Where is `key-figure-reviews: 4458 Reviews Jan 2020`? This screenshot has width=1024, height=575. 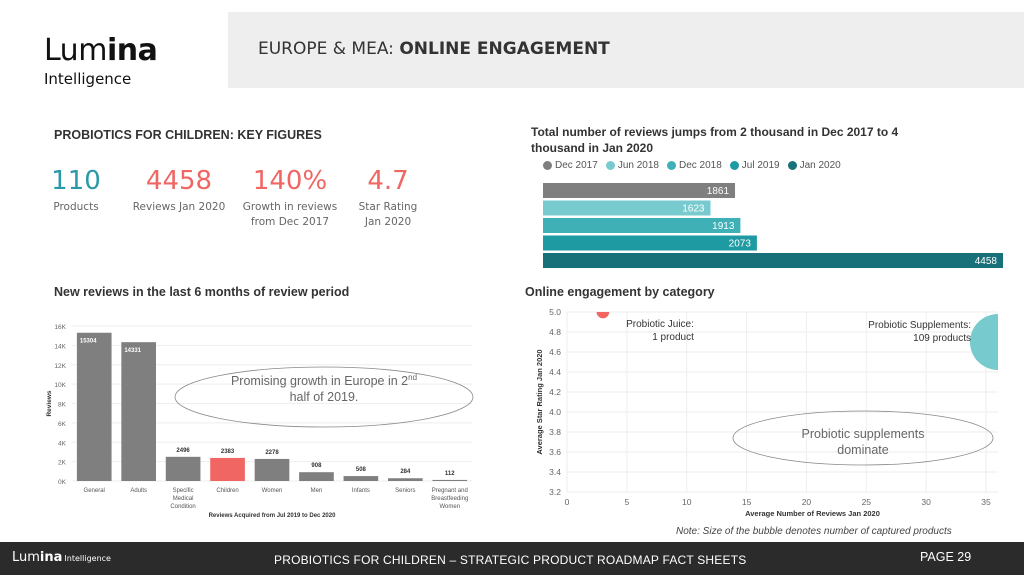
key-figure-reviews: 4458 Reviews Jan 2020 is located at coordinates (179, 190).